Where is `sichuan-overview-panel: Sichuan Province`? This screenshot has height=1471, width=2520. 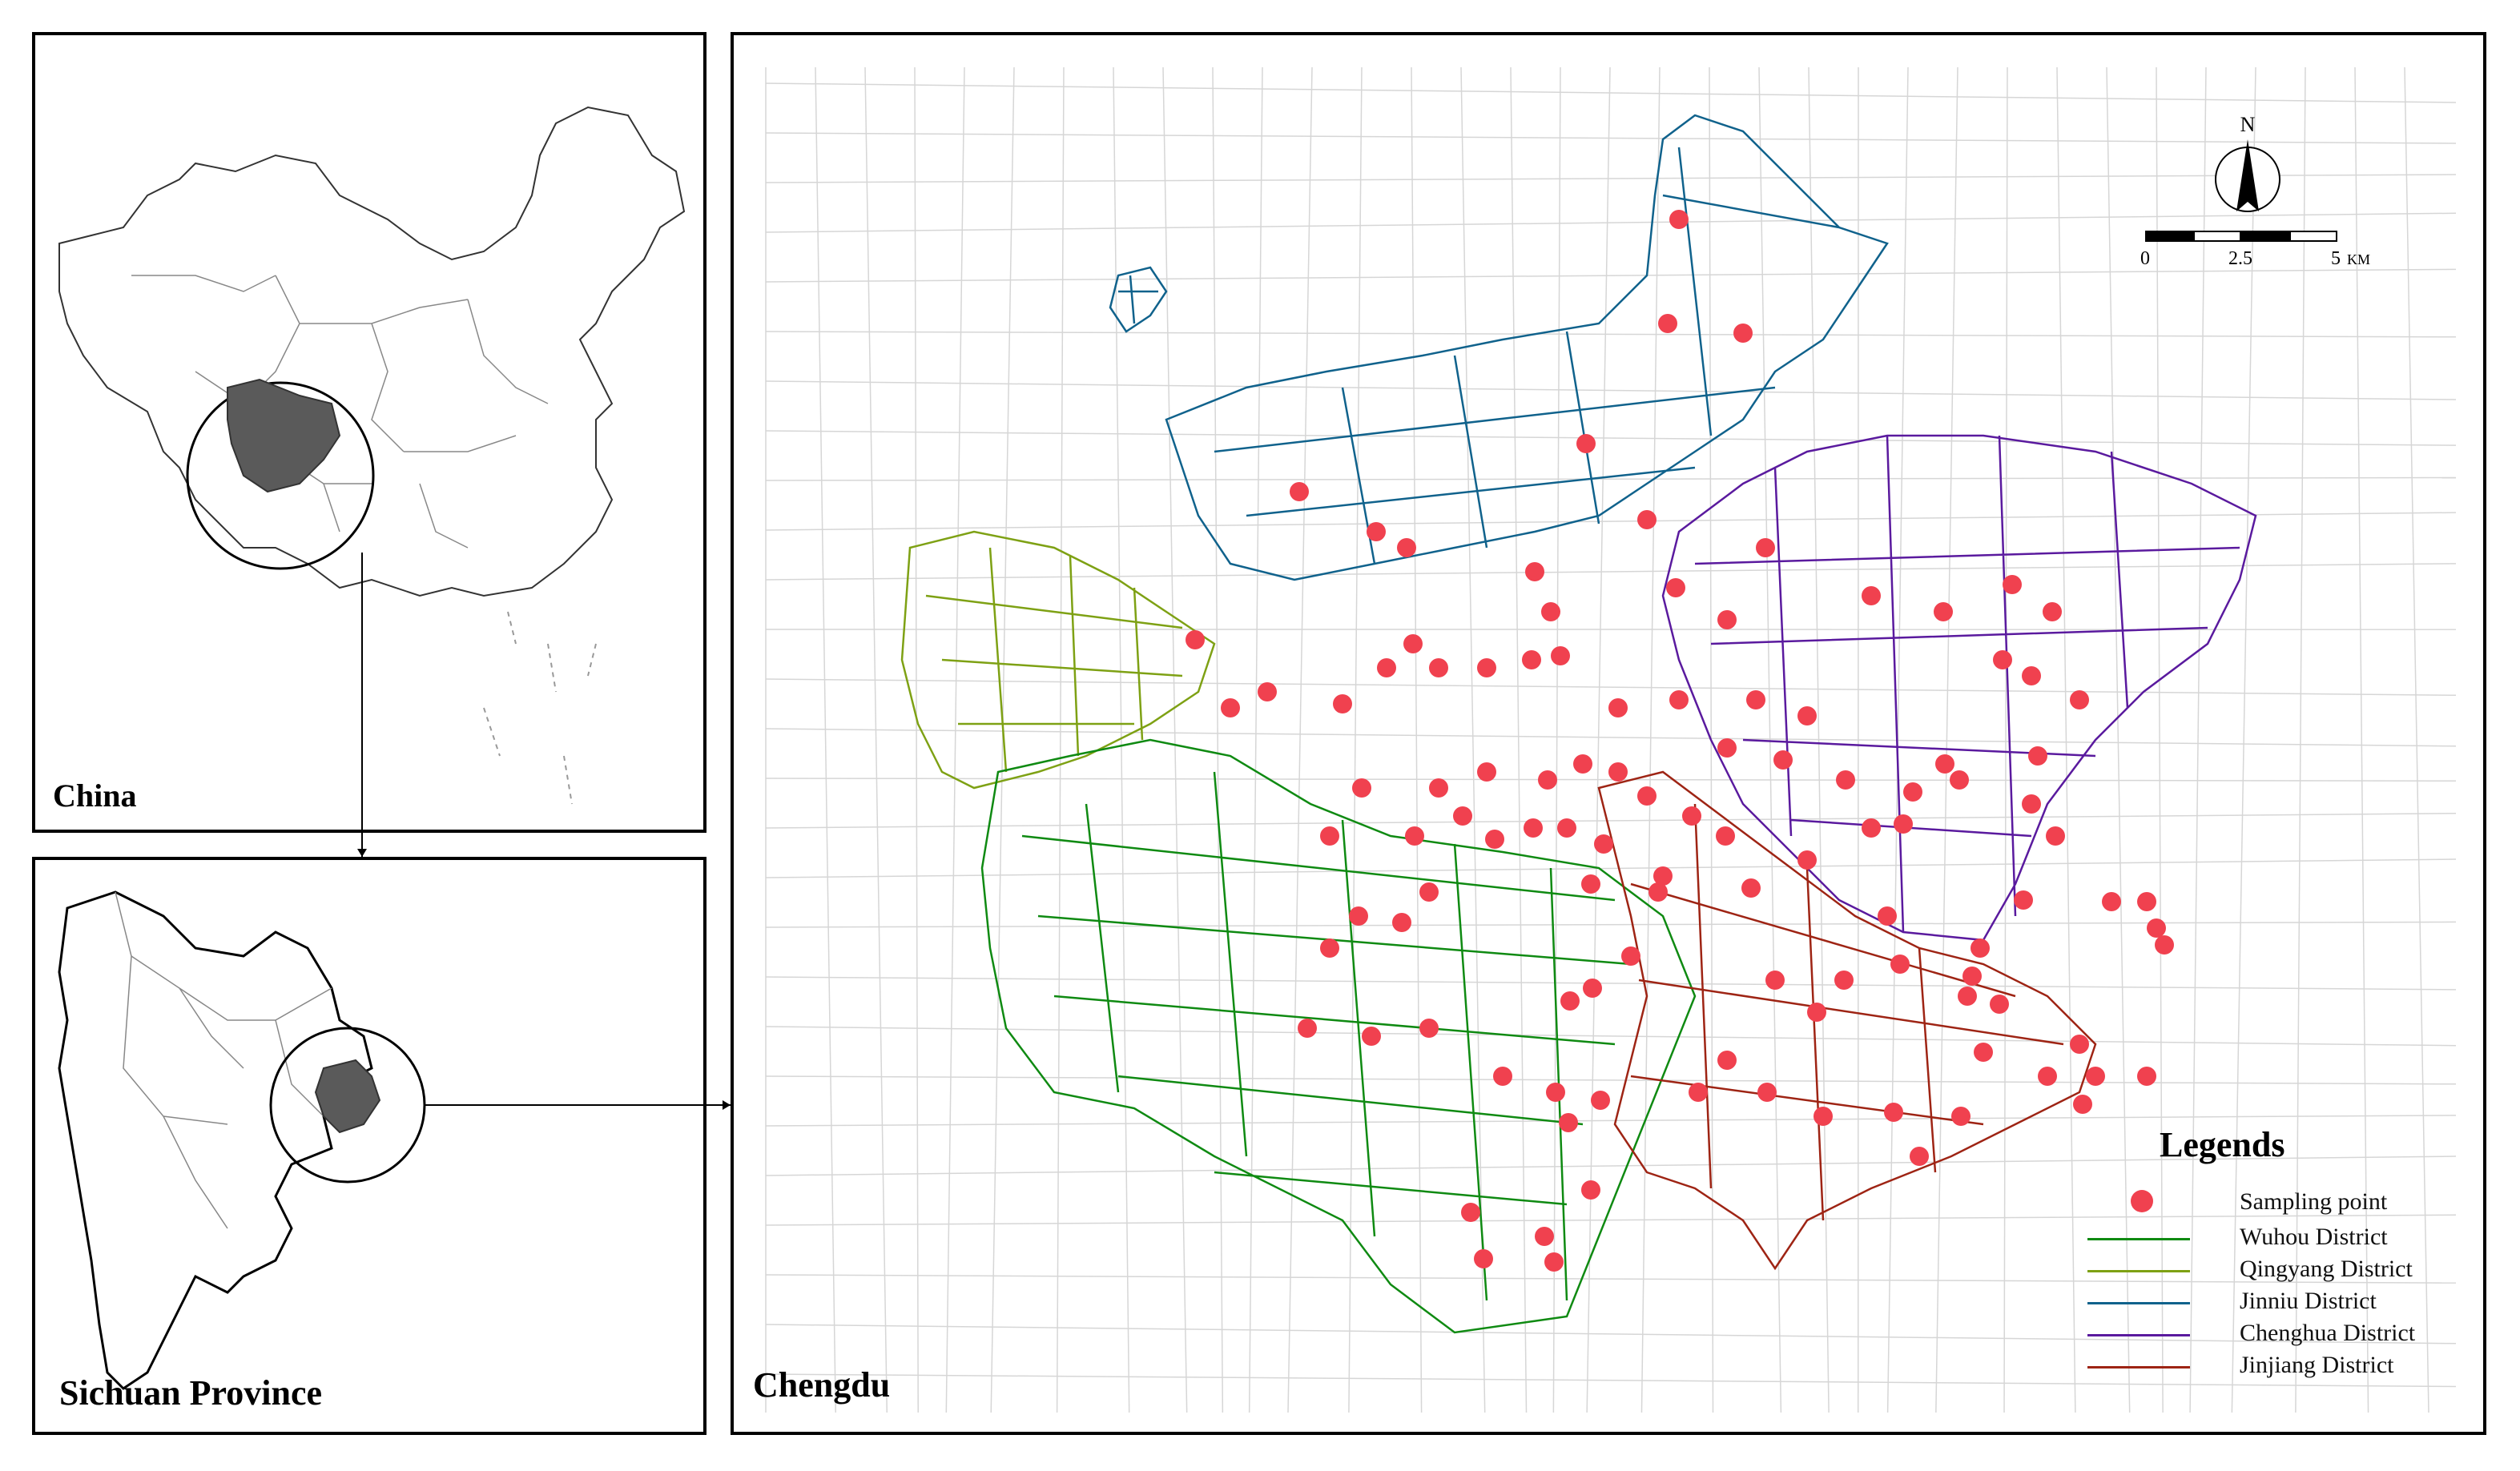
sichuan-overview-panel: Sichuan Province is located at coordinates (369, 1146).